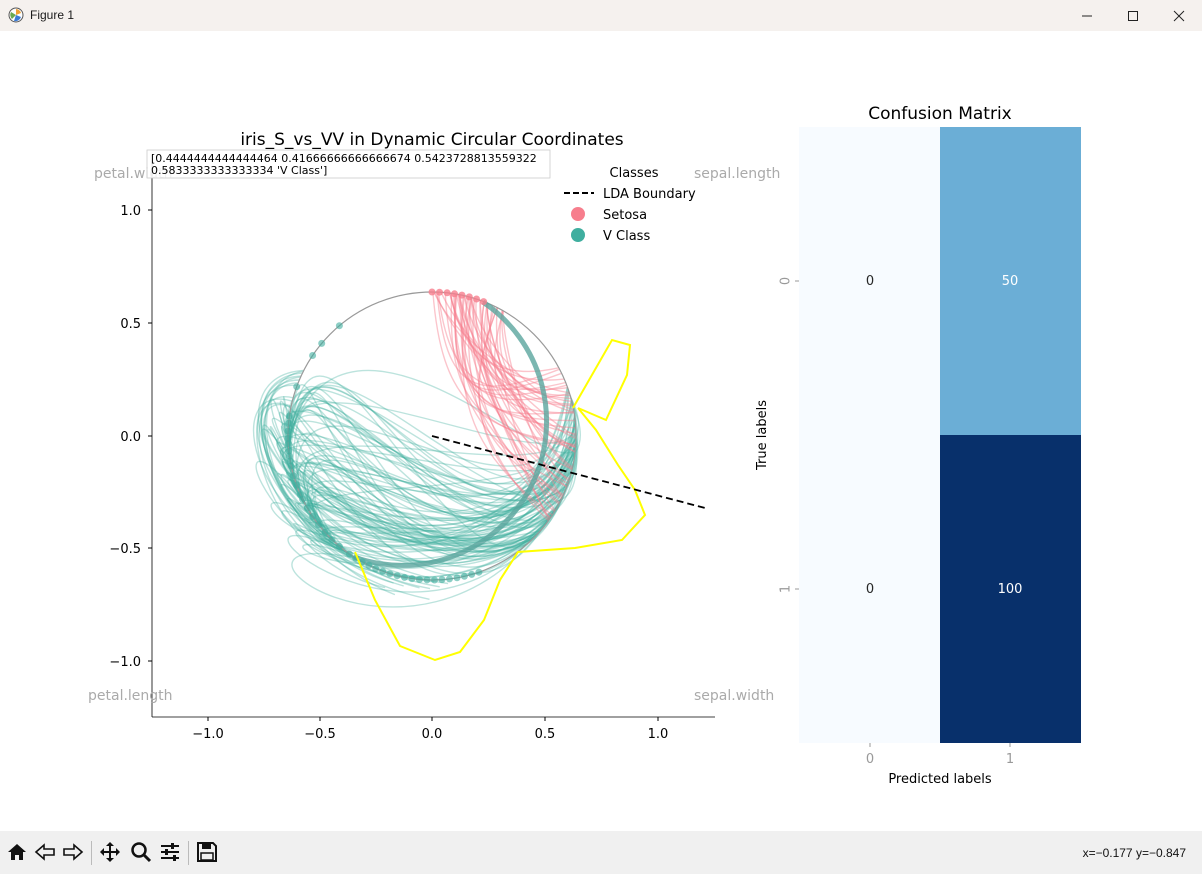  I want to click on home-icon, so click(17, 852).